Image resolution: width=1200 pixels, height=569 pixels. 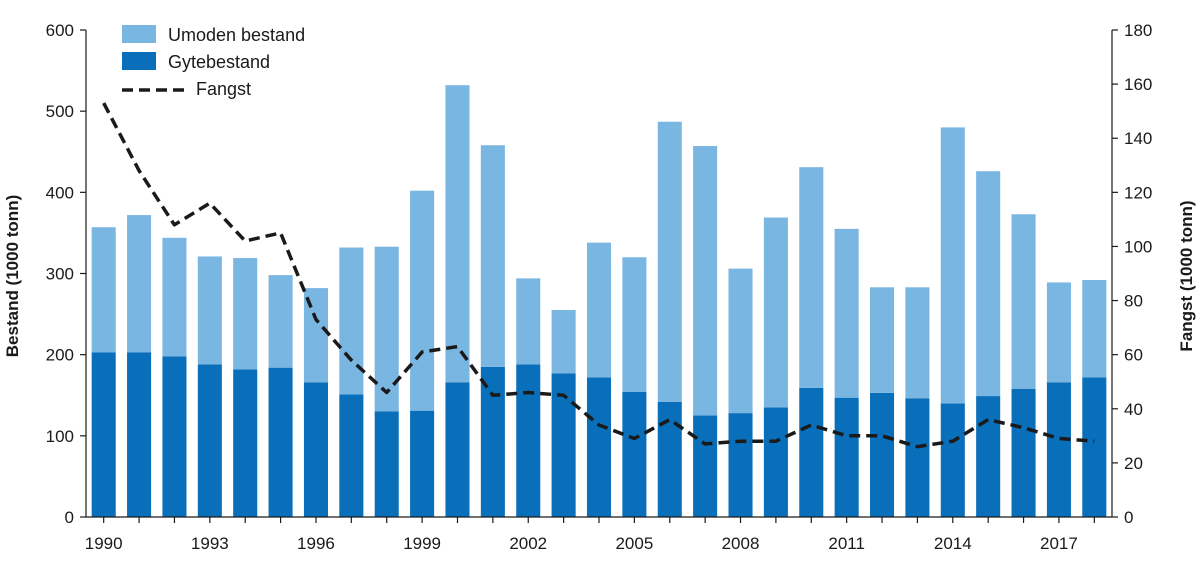 What do you see at coordinates (457, 449) in the screenshot?
I see `bar-gytebestand-2000` at bounding box center [457, 449].